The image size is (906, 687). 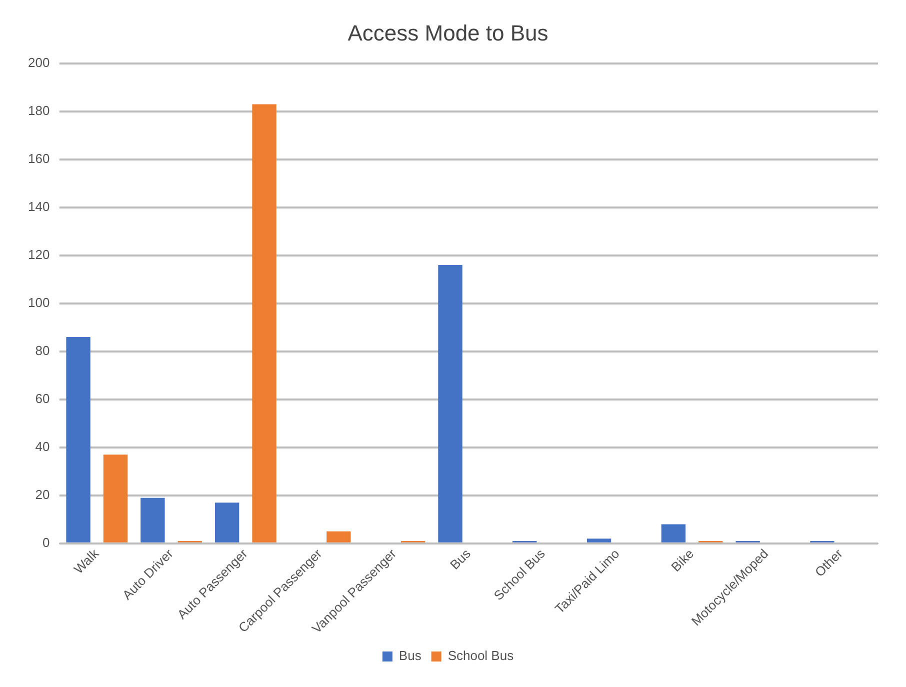 What do you see at coordinates (682, 560) in the screenshot?
I see `x-tick-label: Bike` at bounding box center [682, 560].